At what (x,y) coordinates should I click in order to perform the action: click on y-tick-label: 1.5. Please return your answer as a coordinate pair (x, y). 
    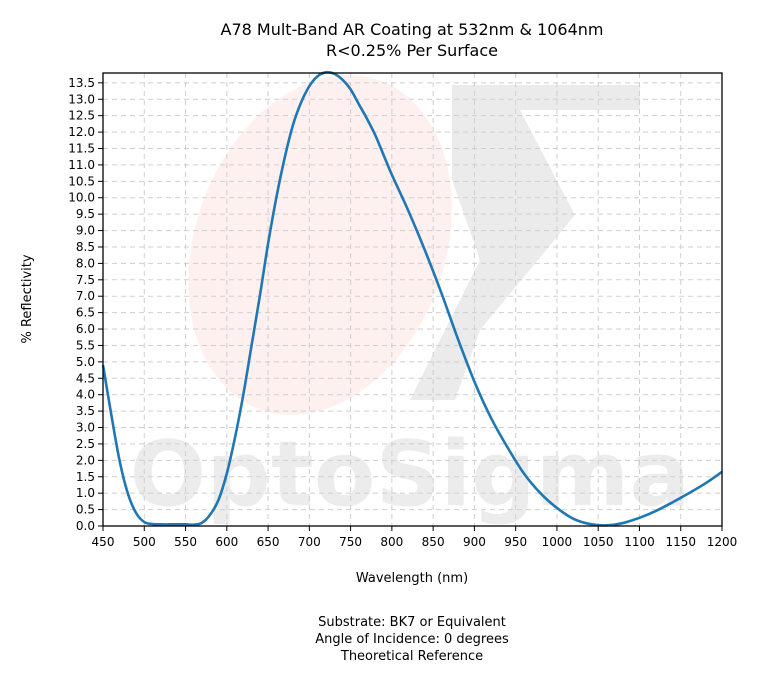
    Looking at the image, I should click on (85, 477).